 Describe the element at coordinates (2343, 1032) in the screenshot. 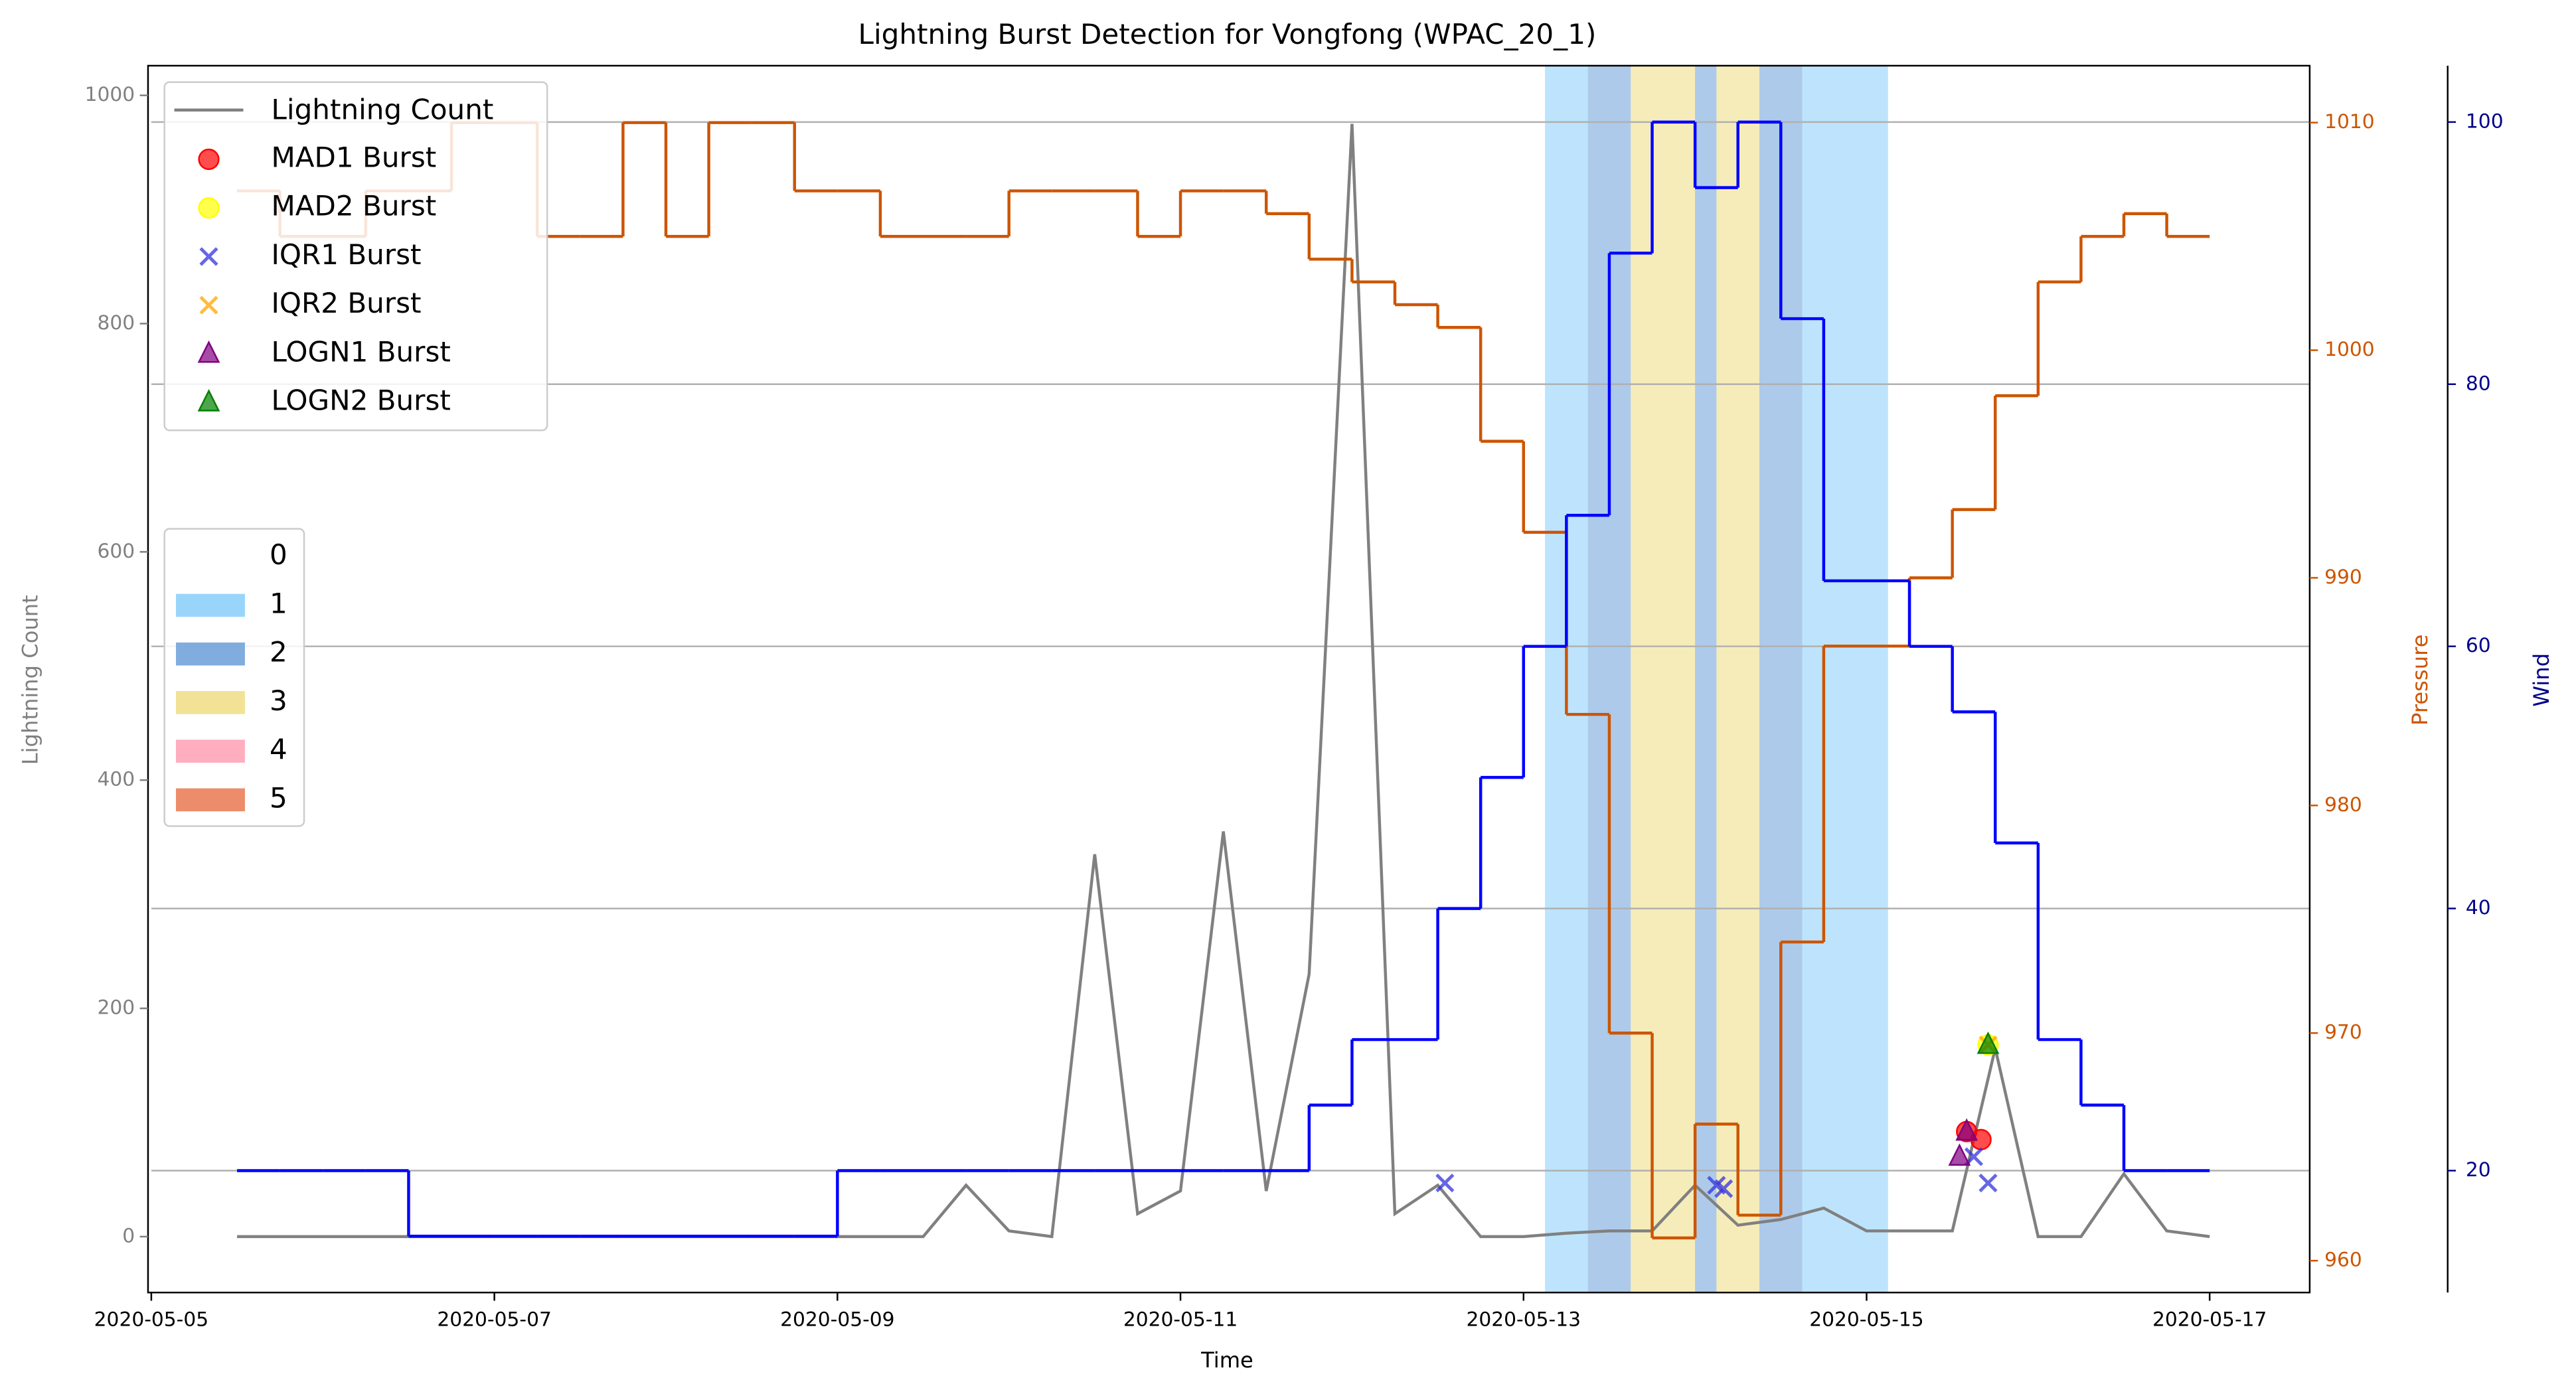

I see `y2-tick-label: 970` at that location.